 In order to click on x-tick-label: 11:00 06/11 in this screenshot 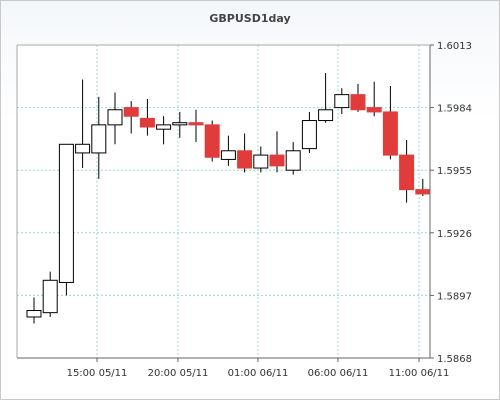, I will do `click(419, 373)`.